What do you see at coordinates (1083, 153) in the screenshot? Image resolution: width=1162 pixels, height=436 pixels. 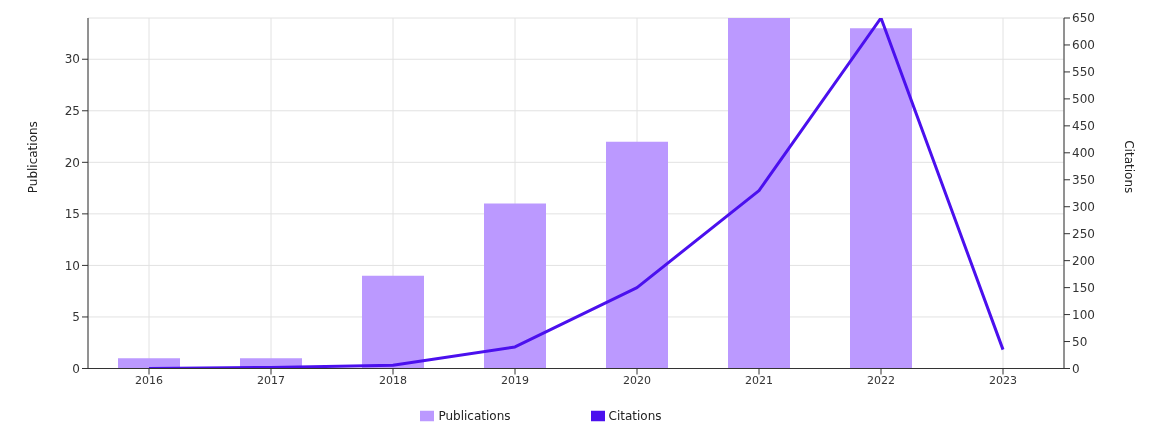 I see `y2-tick-label: 400` at bounding box center [1083, 153].